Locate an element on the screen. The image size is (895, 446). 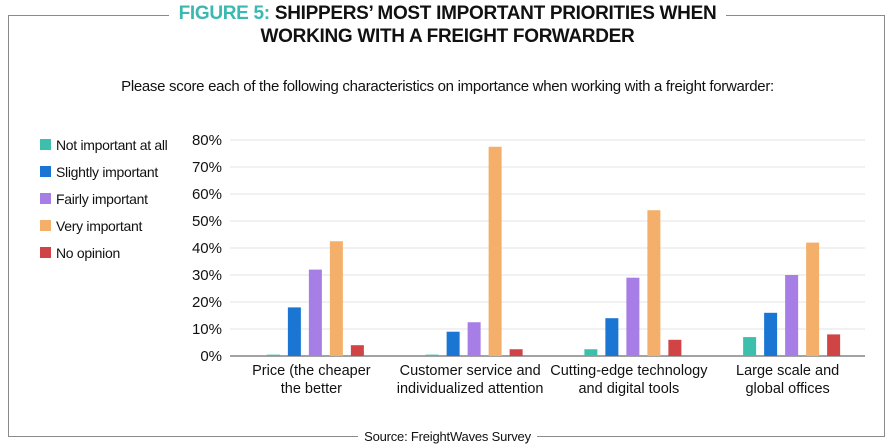
legend-item: Fairly important is located at coordinates (104, 198).